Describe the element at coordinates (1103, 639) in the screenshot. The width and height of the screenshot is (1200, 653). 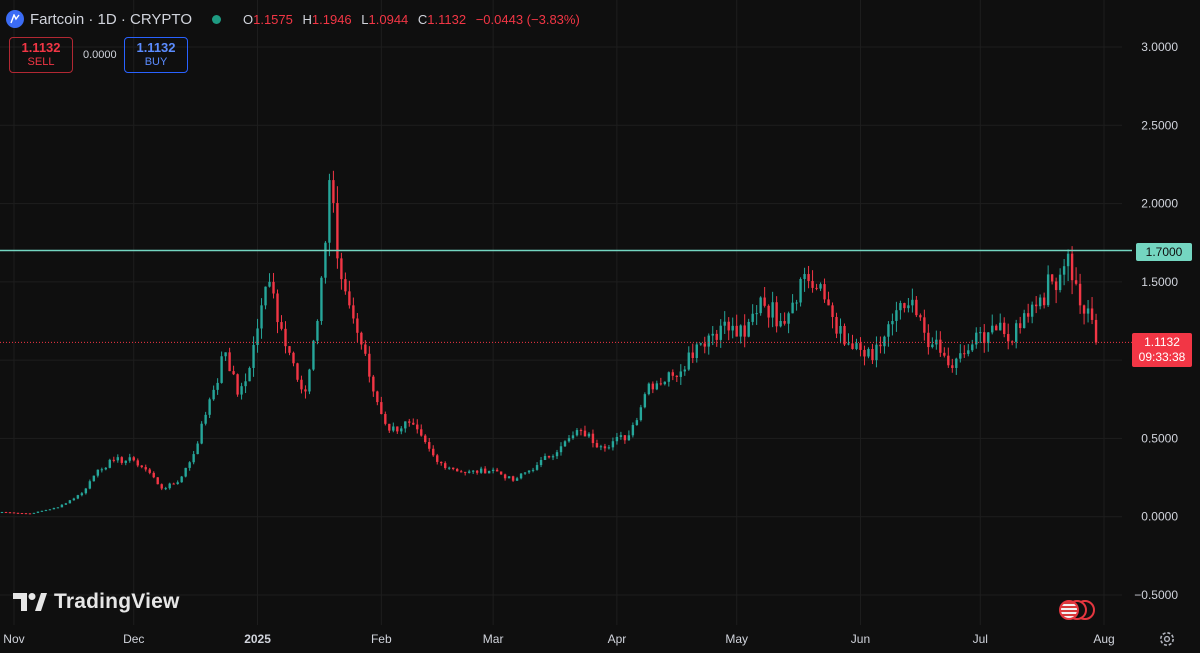
I see `time-tick-label: Aug` at that location.